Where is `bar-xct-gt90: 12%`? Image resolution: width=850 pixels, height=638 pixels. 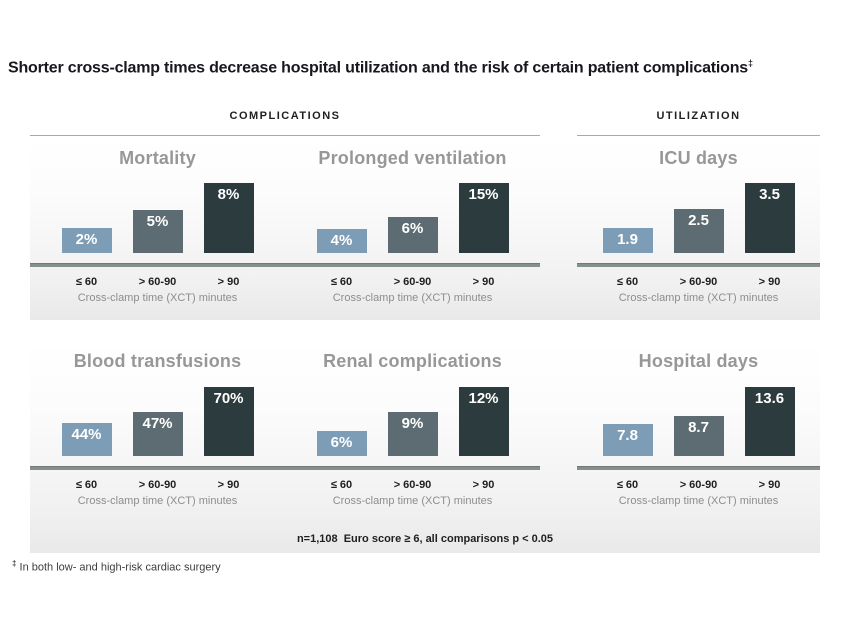
bar-xct-gt90: 12% is located at coordinates (483, 421).